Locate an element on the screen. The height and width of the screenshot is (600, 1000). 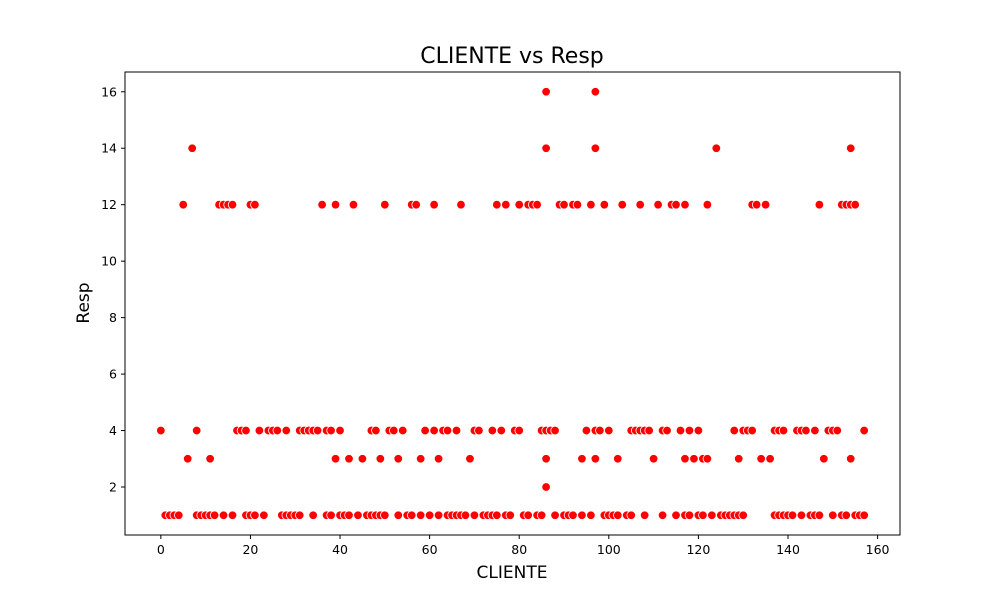
y-axis-ticks: 2 4 6 8 10 12 14 16 is located at coordinates (113, 289).